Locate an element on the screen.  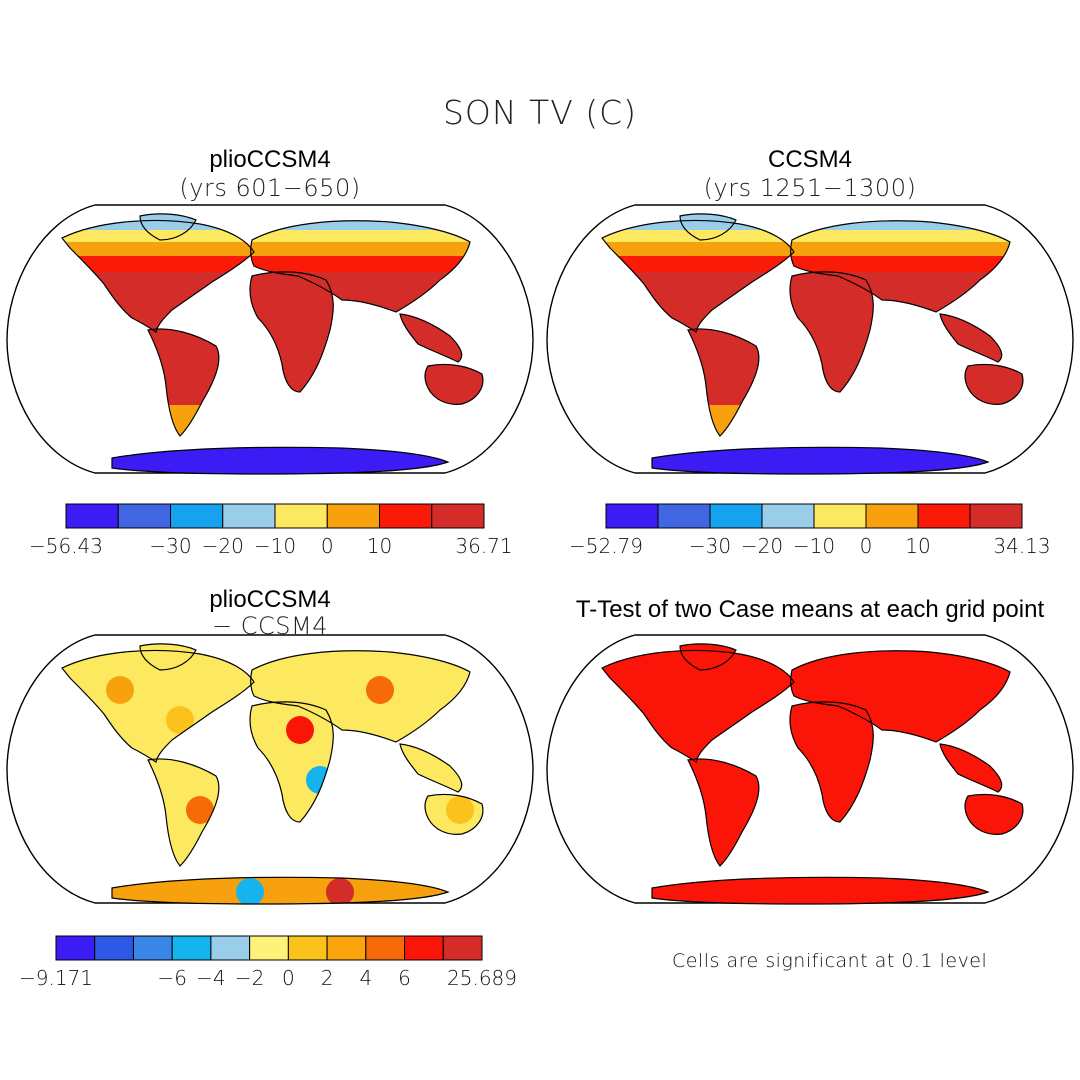
colorbar-tick-label: −6 is located at coordinates (172, 978).